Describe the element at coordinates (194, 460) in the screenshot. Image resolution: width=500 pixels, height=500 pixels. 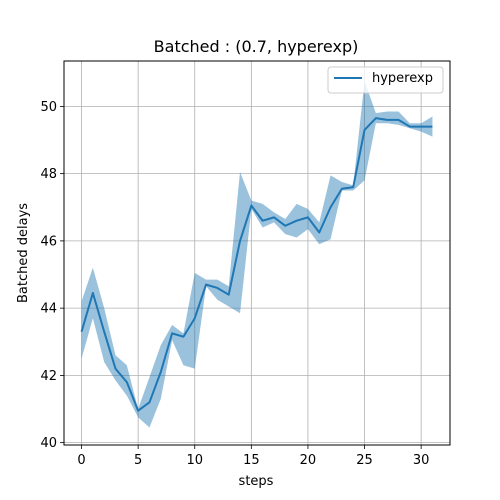
I see `x-tick-label: 10` at that location.